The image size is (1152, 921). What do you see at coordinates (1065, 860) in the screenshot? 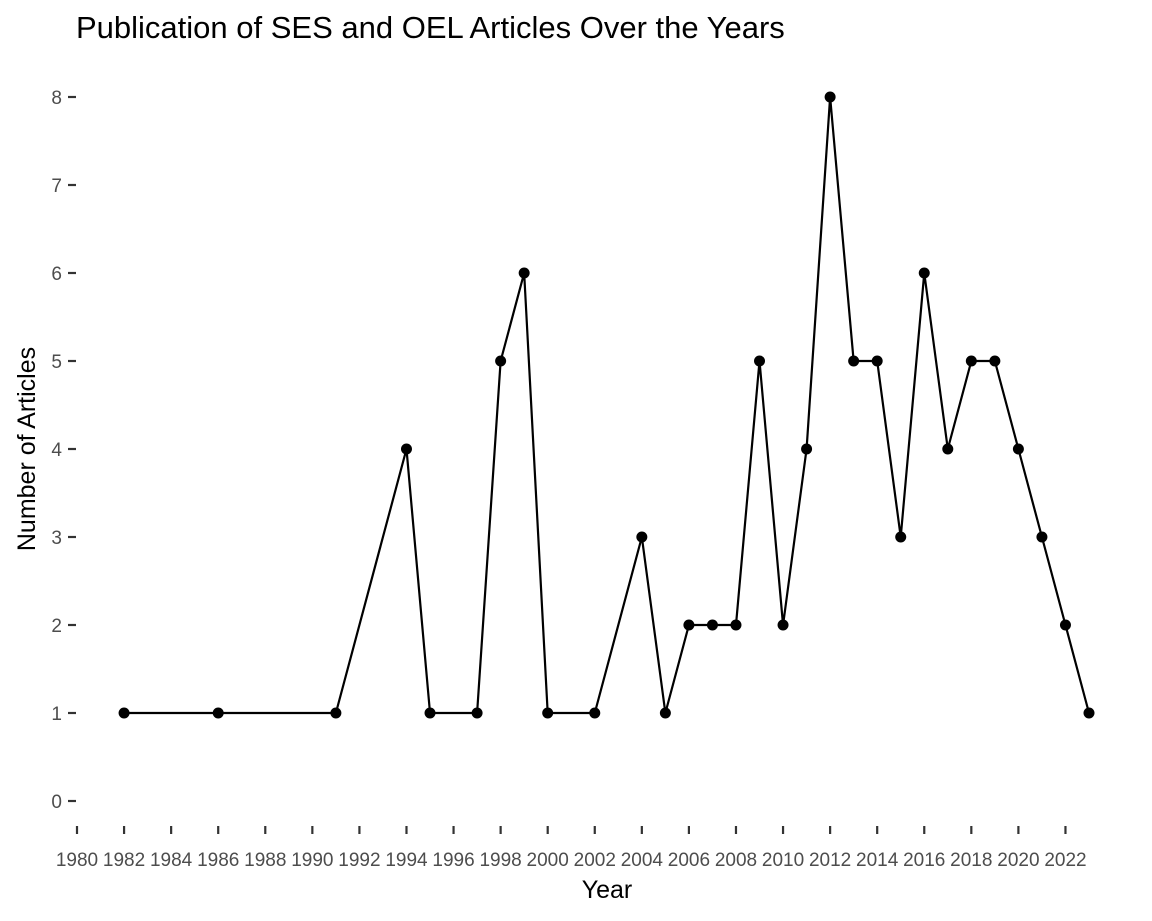
I see `x-tick-label: 2022` at bounding box center [1065, 860].